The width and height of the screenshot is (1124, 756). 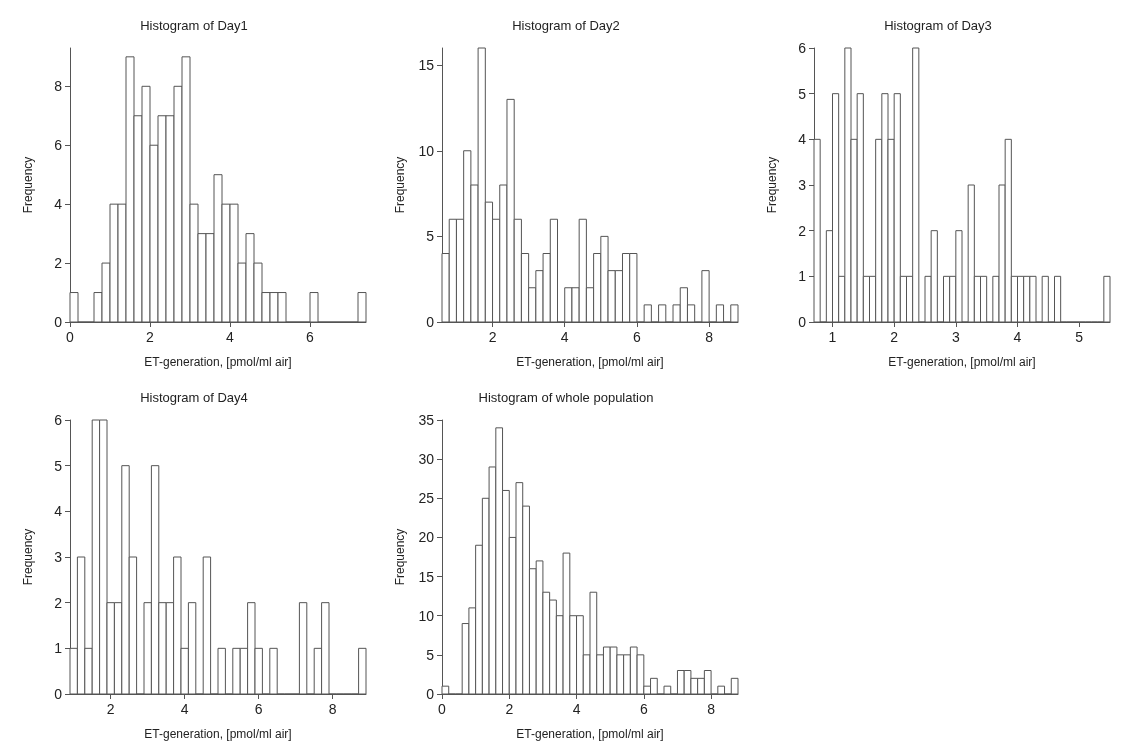 What do you see at coordinates (938, 25) in the screenshot?
I see `chart-title: Histogram of Day3` at bounding box center [938, 25].